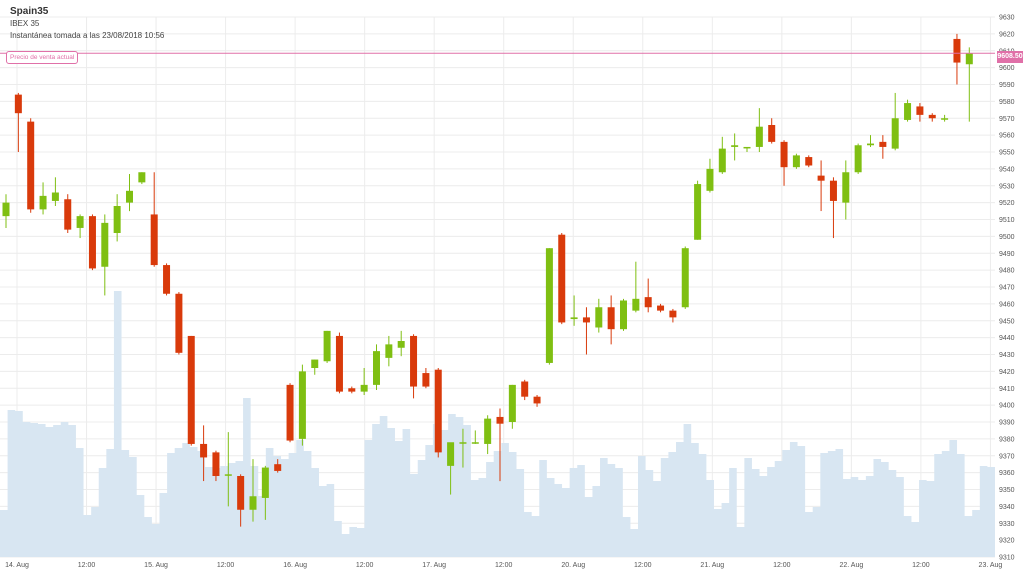 The height and width of the screenshot is (576, 1024). What do you see at coordinates (1007, 136) in the screenshot?
I see `y-tick-label: 9560` at bounding box center [1007, 136].